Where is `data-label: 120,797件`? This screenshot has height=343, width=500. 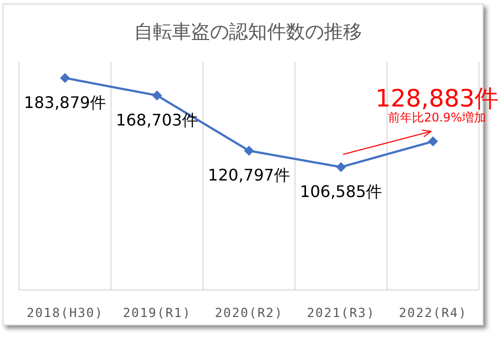
data-label: 120,797件 is located at coordinates (249, 175).